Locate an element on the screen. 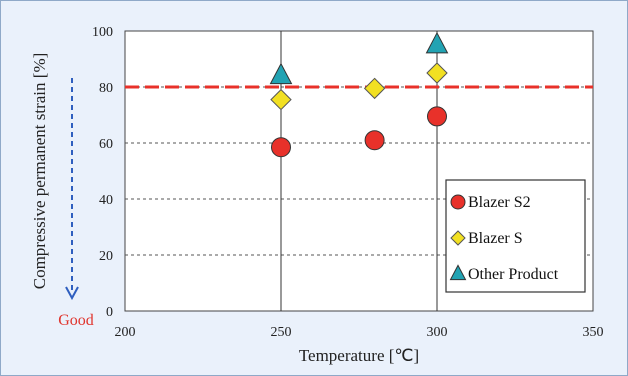 This screenshot has height=376, width=628. x-axis-label: Temperature [℃] is located at coordinates (359, 355).